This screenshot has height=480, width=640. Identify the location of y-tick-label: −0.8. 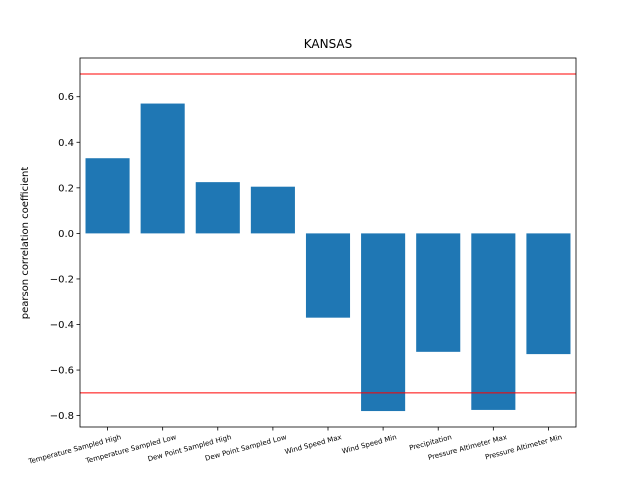
(62, 416).